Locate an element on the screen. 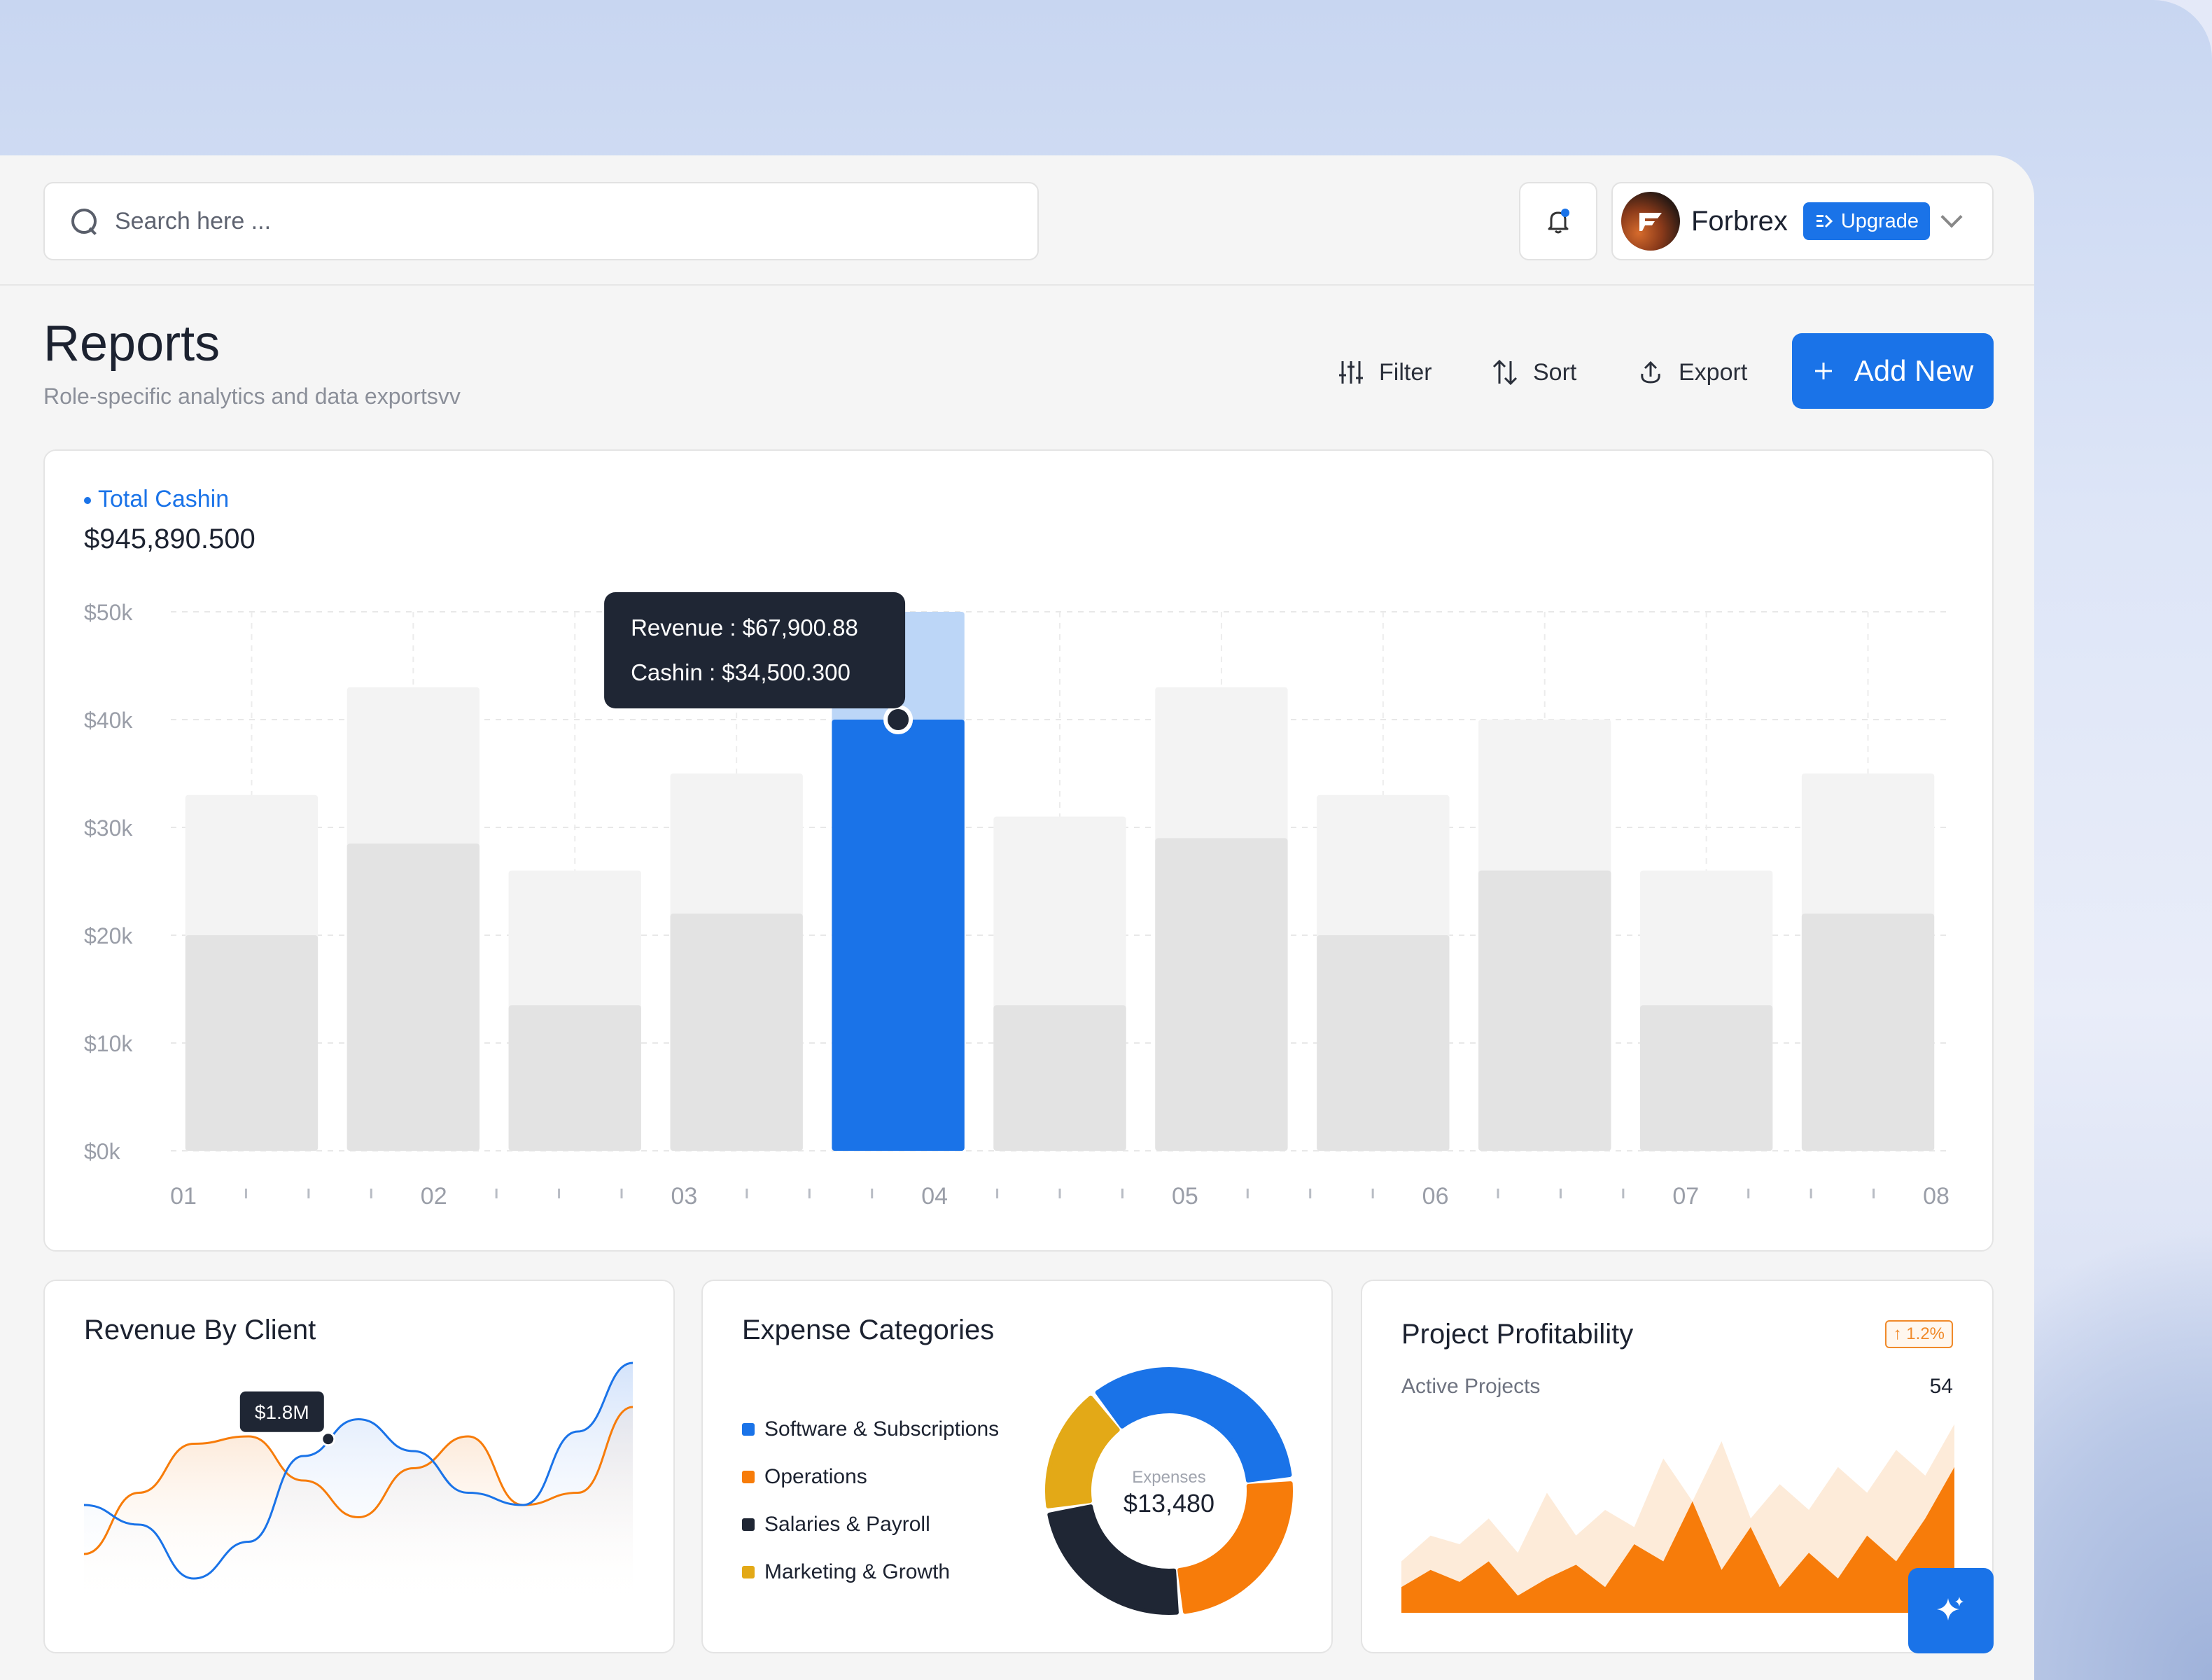 The height and width of the screenshot is (1680, 2212). avatar is located at coordinates (1650, 221).